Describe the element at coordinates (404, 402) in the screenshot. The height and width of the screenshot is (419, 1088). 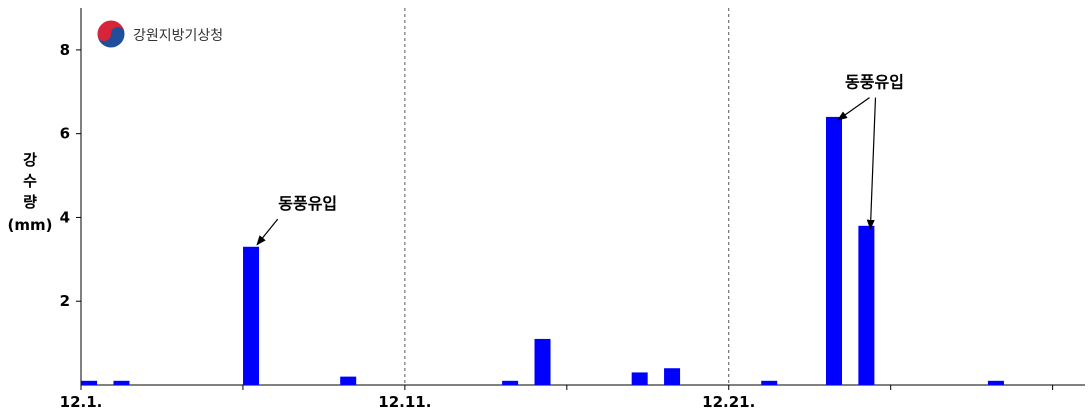
I see `x-tick-label: 12.11.` at that location.